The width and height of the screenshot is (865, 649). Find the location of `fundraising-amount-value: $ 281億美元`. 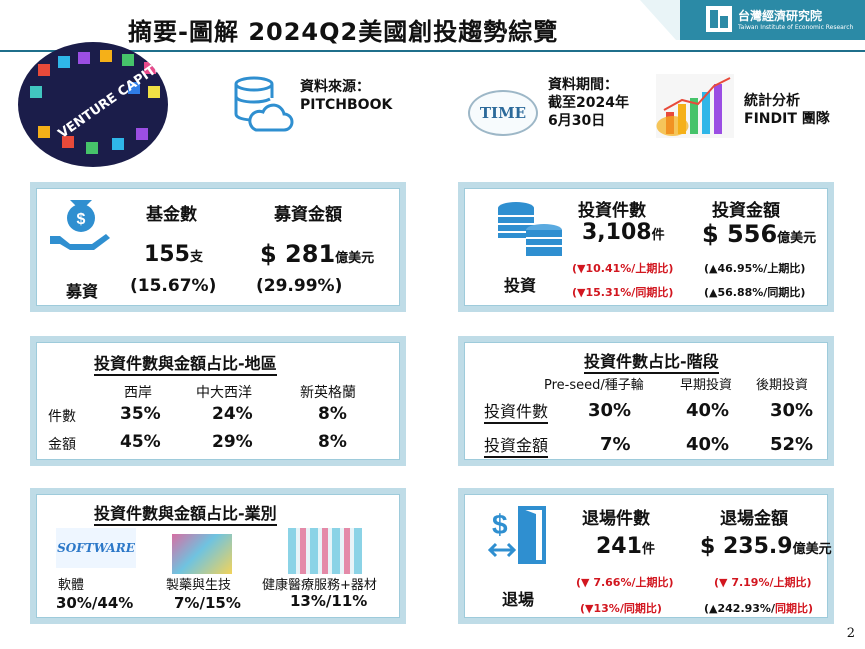

fundraising-amount-value: $ 281億美元 is located at coordinates (317, 254).